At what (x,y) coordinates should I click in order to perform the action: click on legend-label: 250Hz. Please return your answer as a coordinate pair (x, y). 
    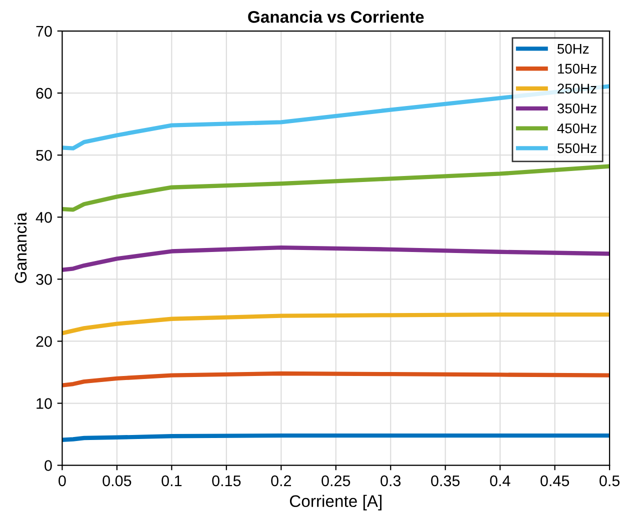
    Looking at the image, I should click on (577, 89).